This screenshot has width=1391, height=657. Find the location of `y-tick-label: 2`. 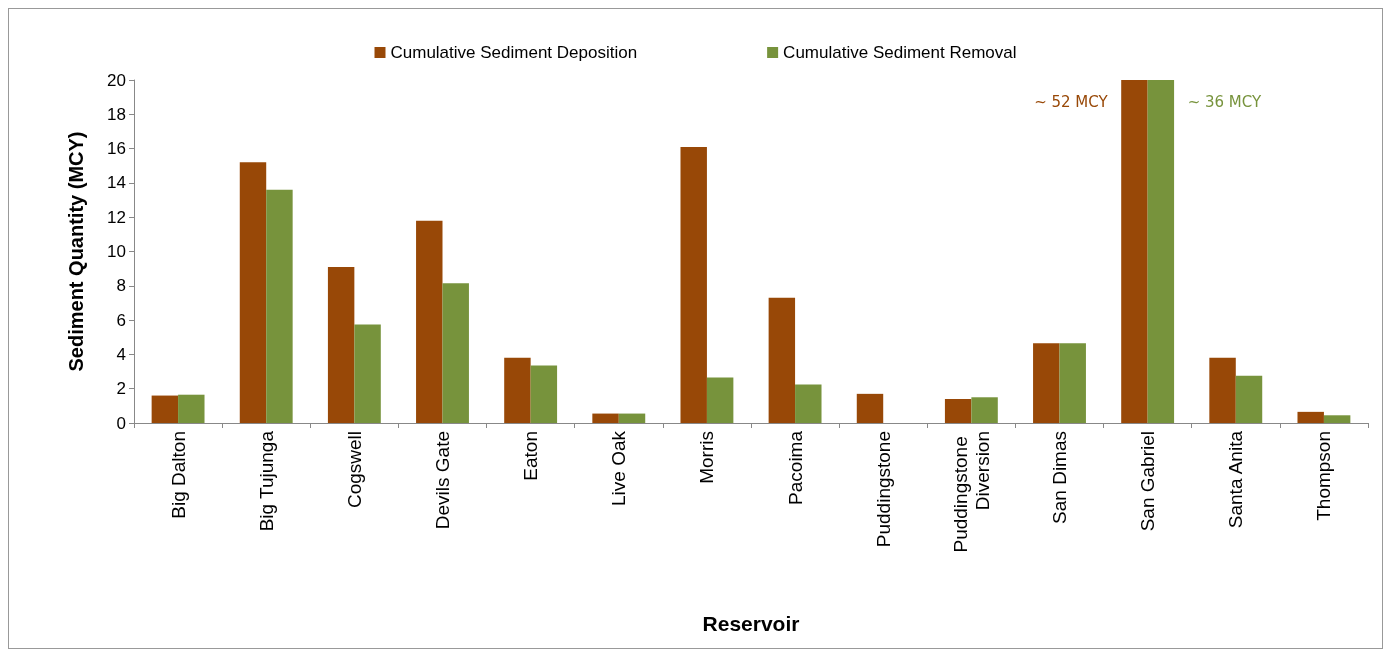

y-tick-label: 2 is located at coordinates (121, 389).